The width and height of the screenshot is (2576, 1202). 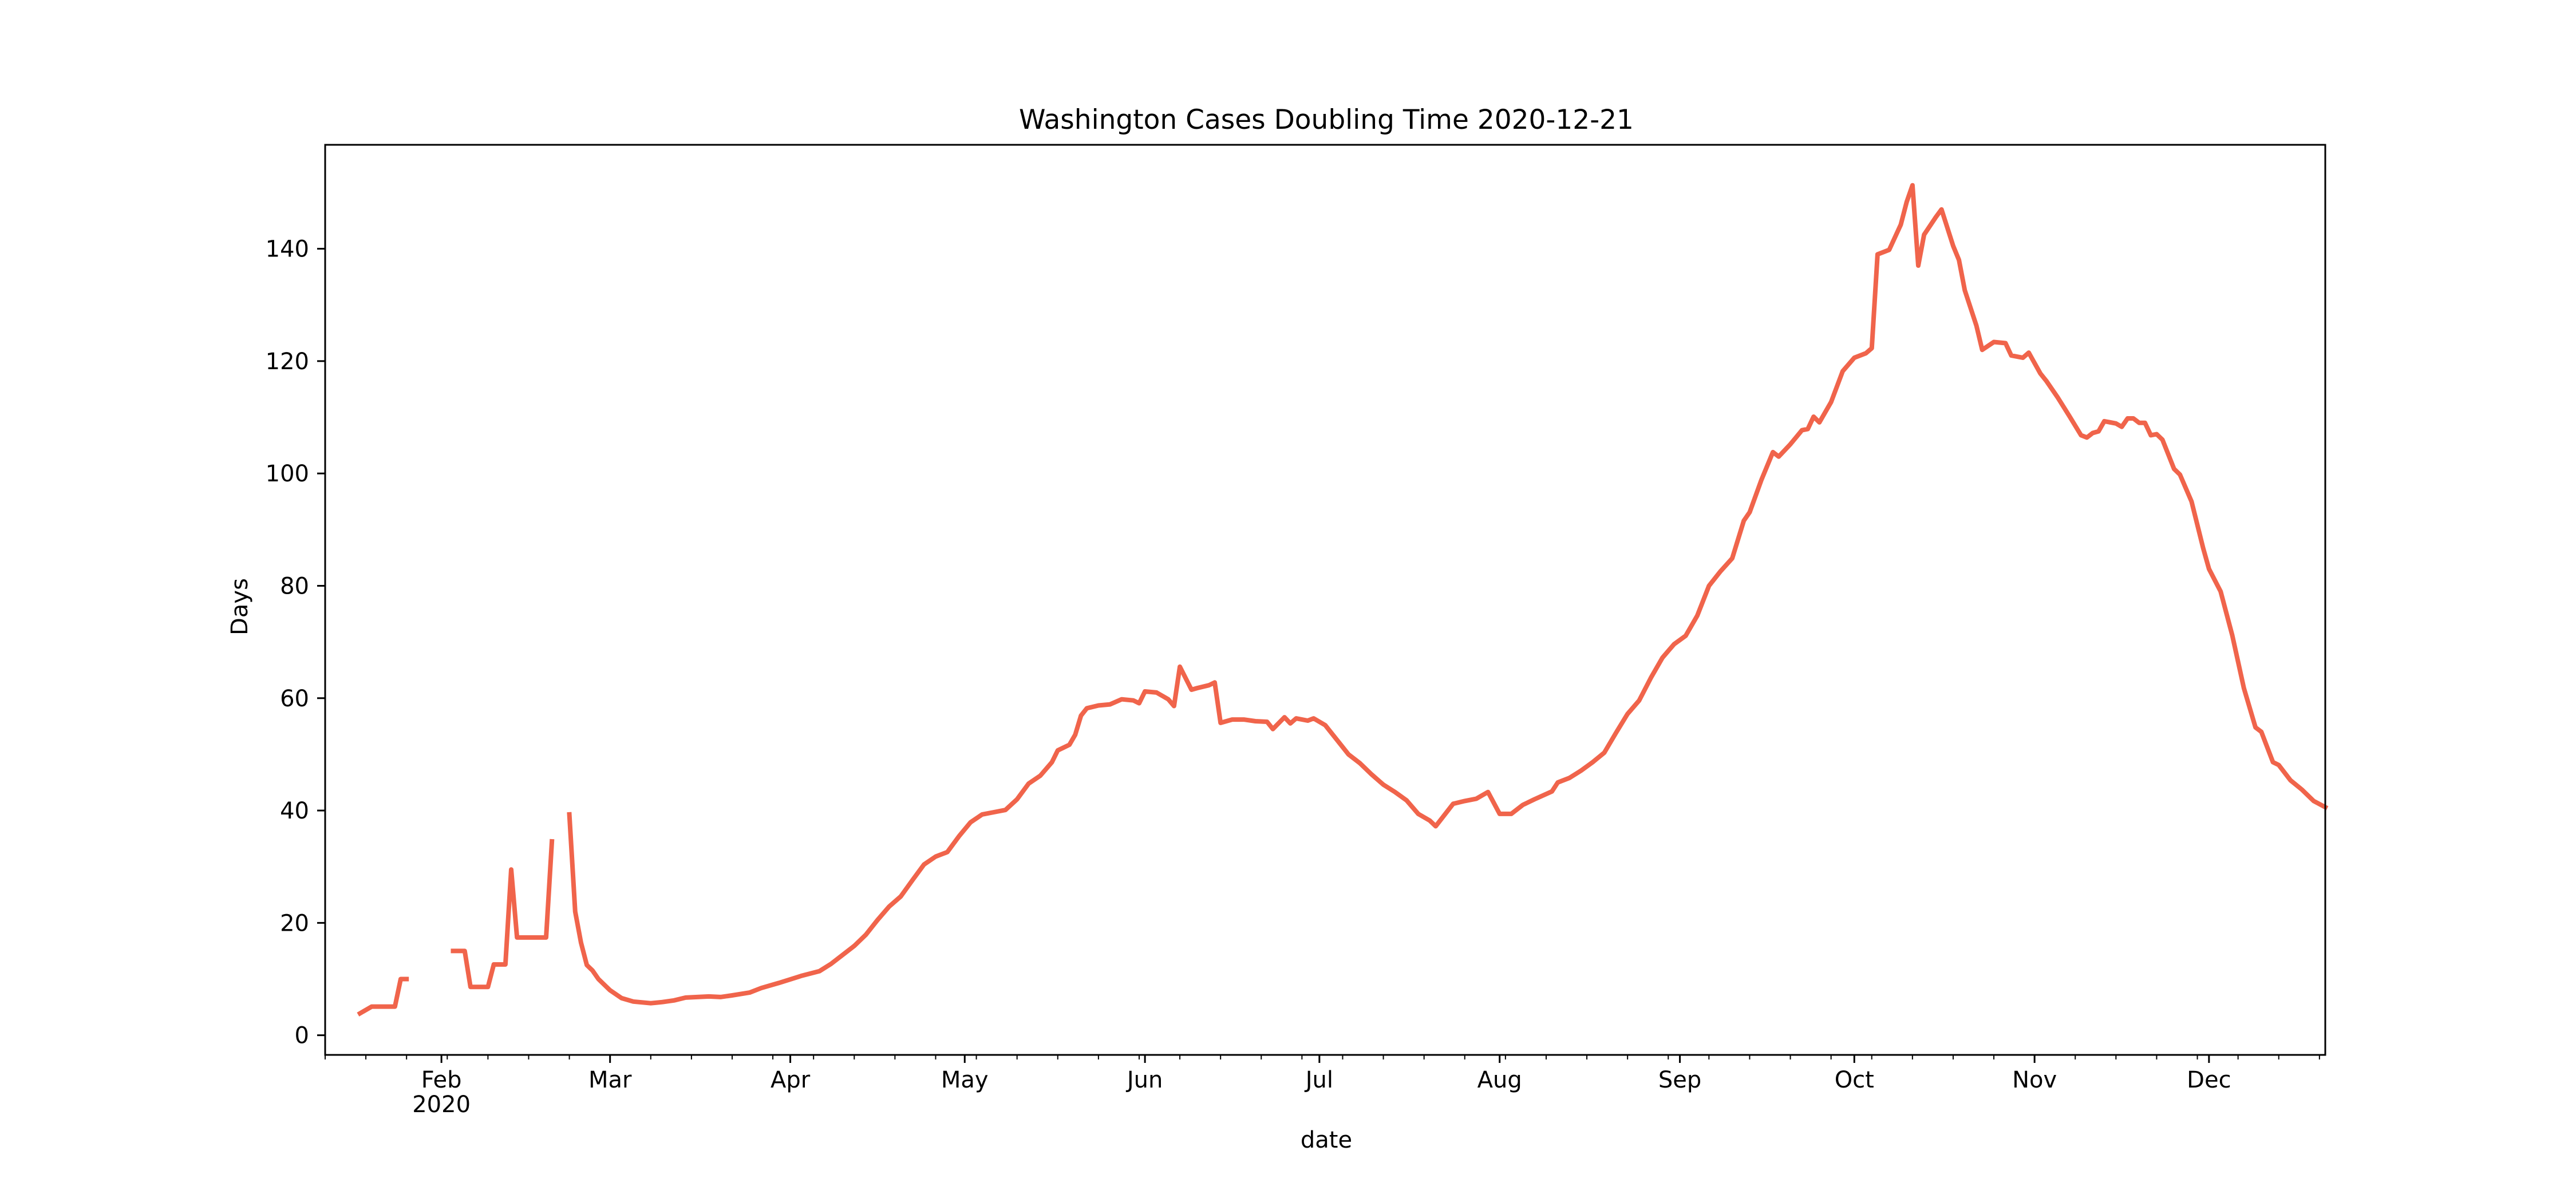 I want to click on y-axis-title: Days, so click(x=240, y=607).